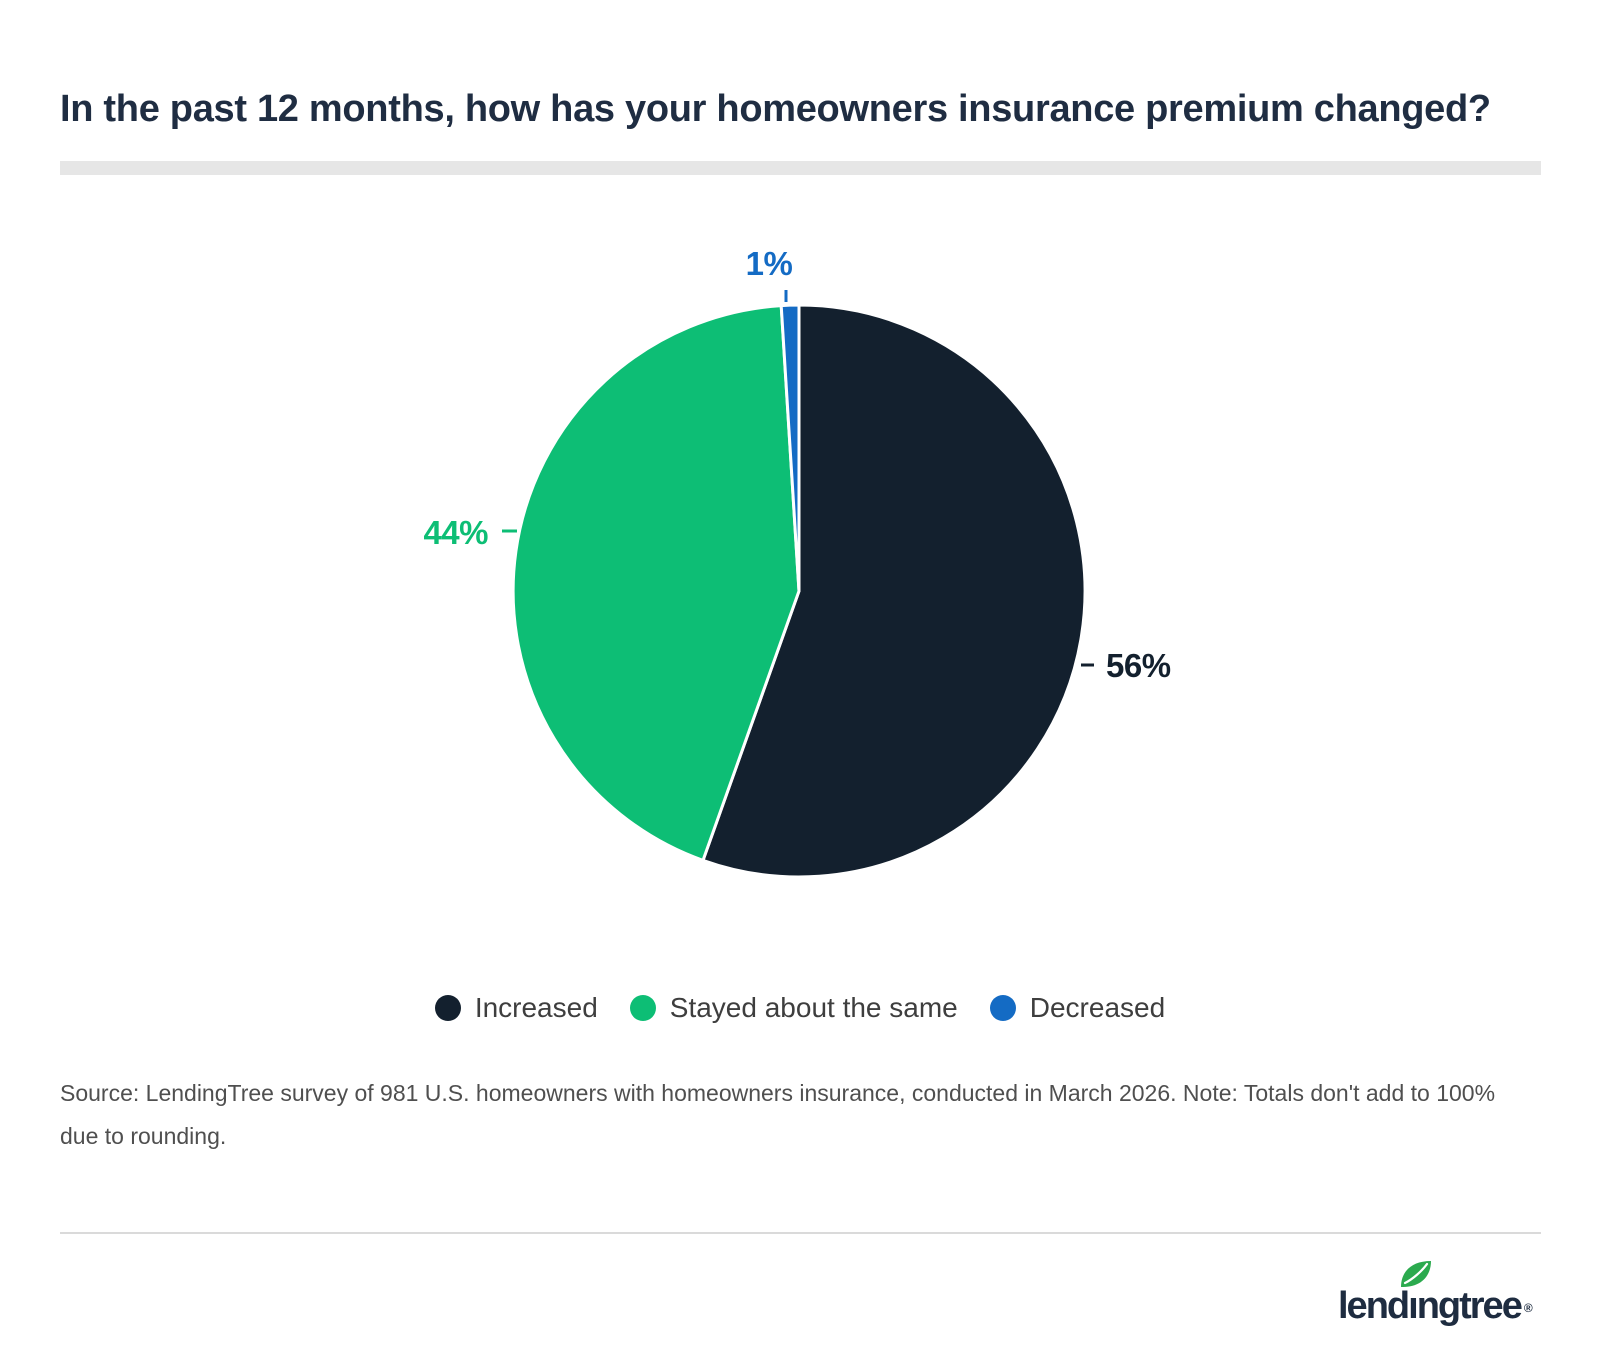  Describe the element at coordinates (1469, 1306) in the screenshot. I see `logo-text-right: ngtree` at that location.